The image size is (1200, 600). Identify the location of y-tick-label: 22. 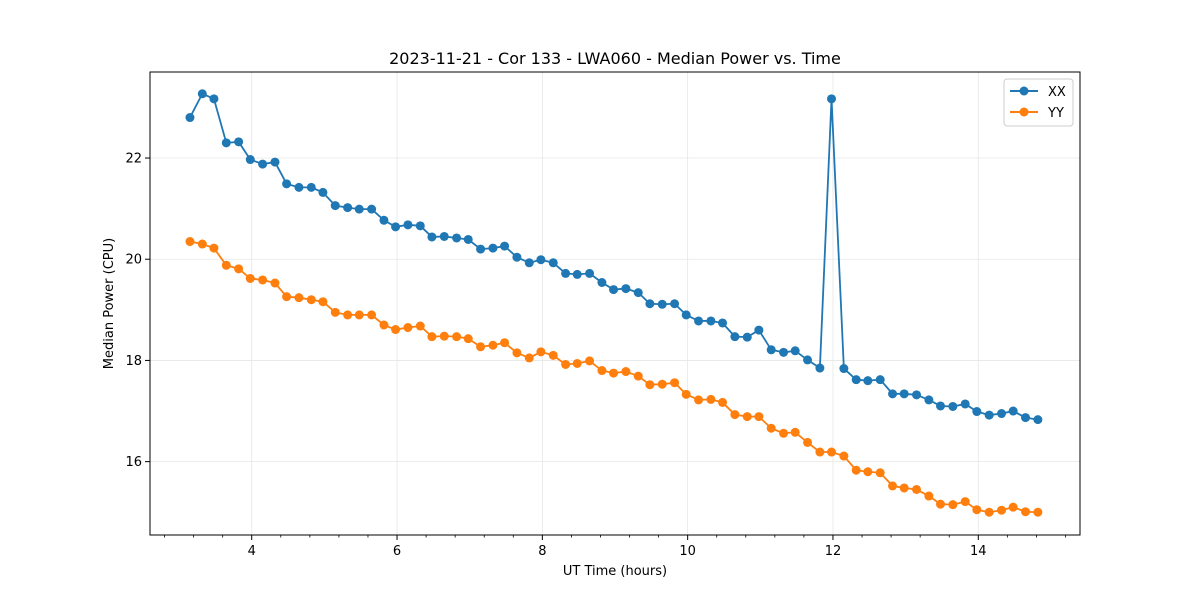
(133, 159).